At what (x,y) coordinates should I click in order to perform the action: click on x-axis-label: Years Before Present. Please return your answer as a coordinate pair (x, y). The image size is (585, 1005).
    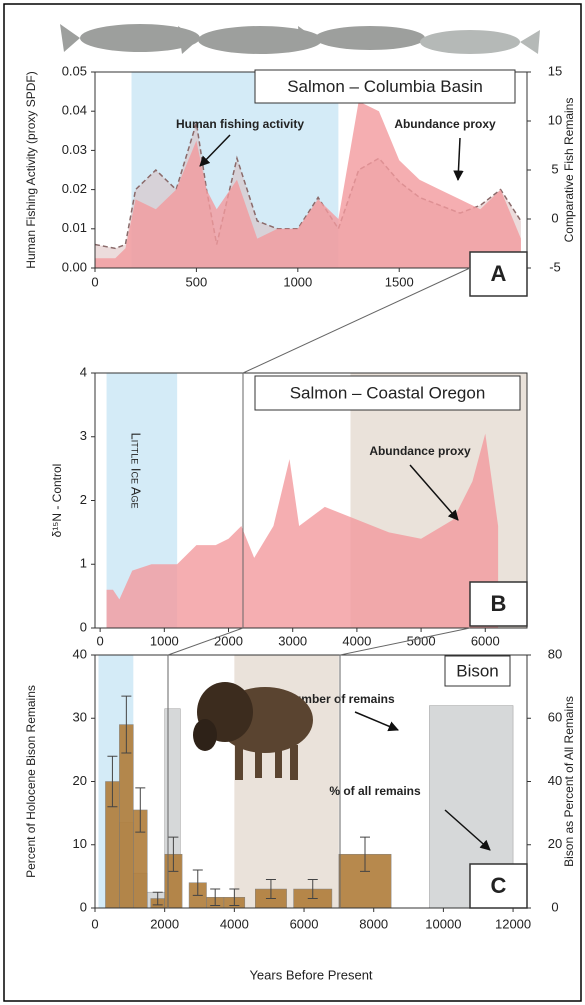
    Looking at the image, I should click on (310, 974).